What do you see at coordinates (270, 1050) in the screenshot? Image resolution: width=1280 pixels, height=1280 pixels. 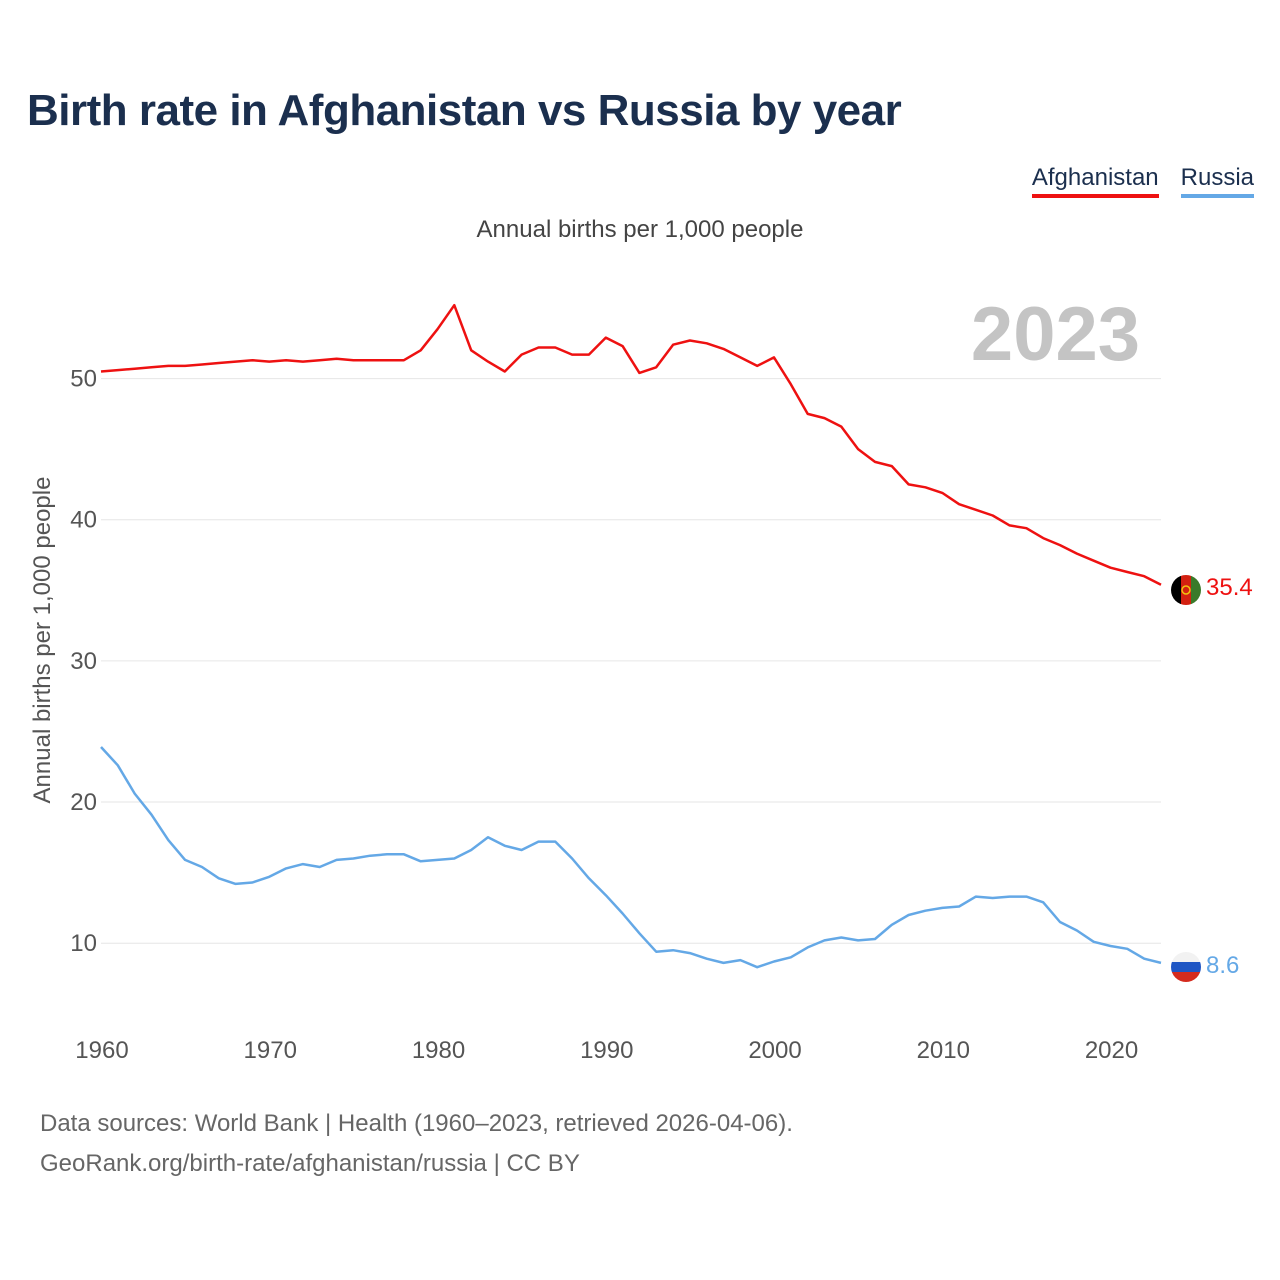 I see `x-tick-label: 1970` at bounding box center [270, 1050].